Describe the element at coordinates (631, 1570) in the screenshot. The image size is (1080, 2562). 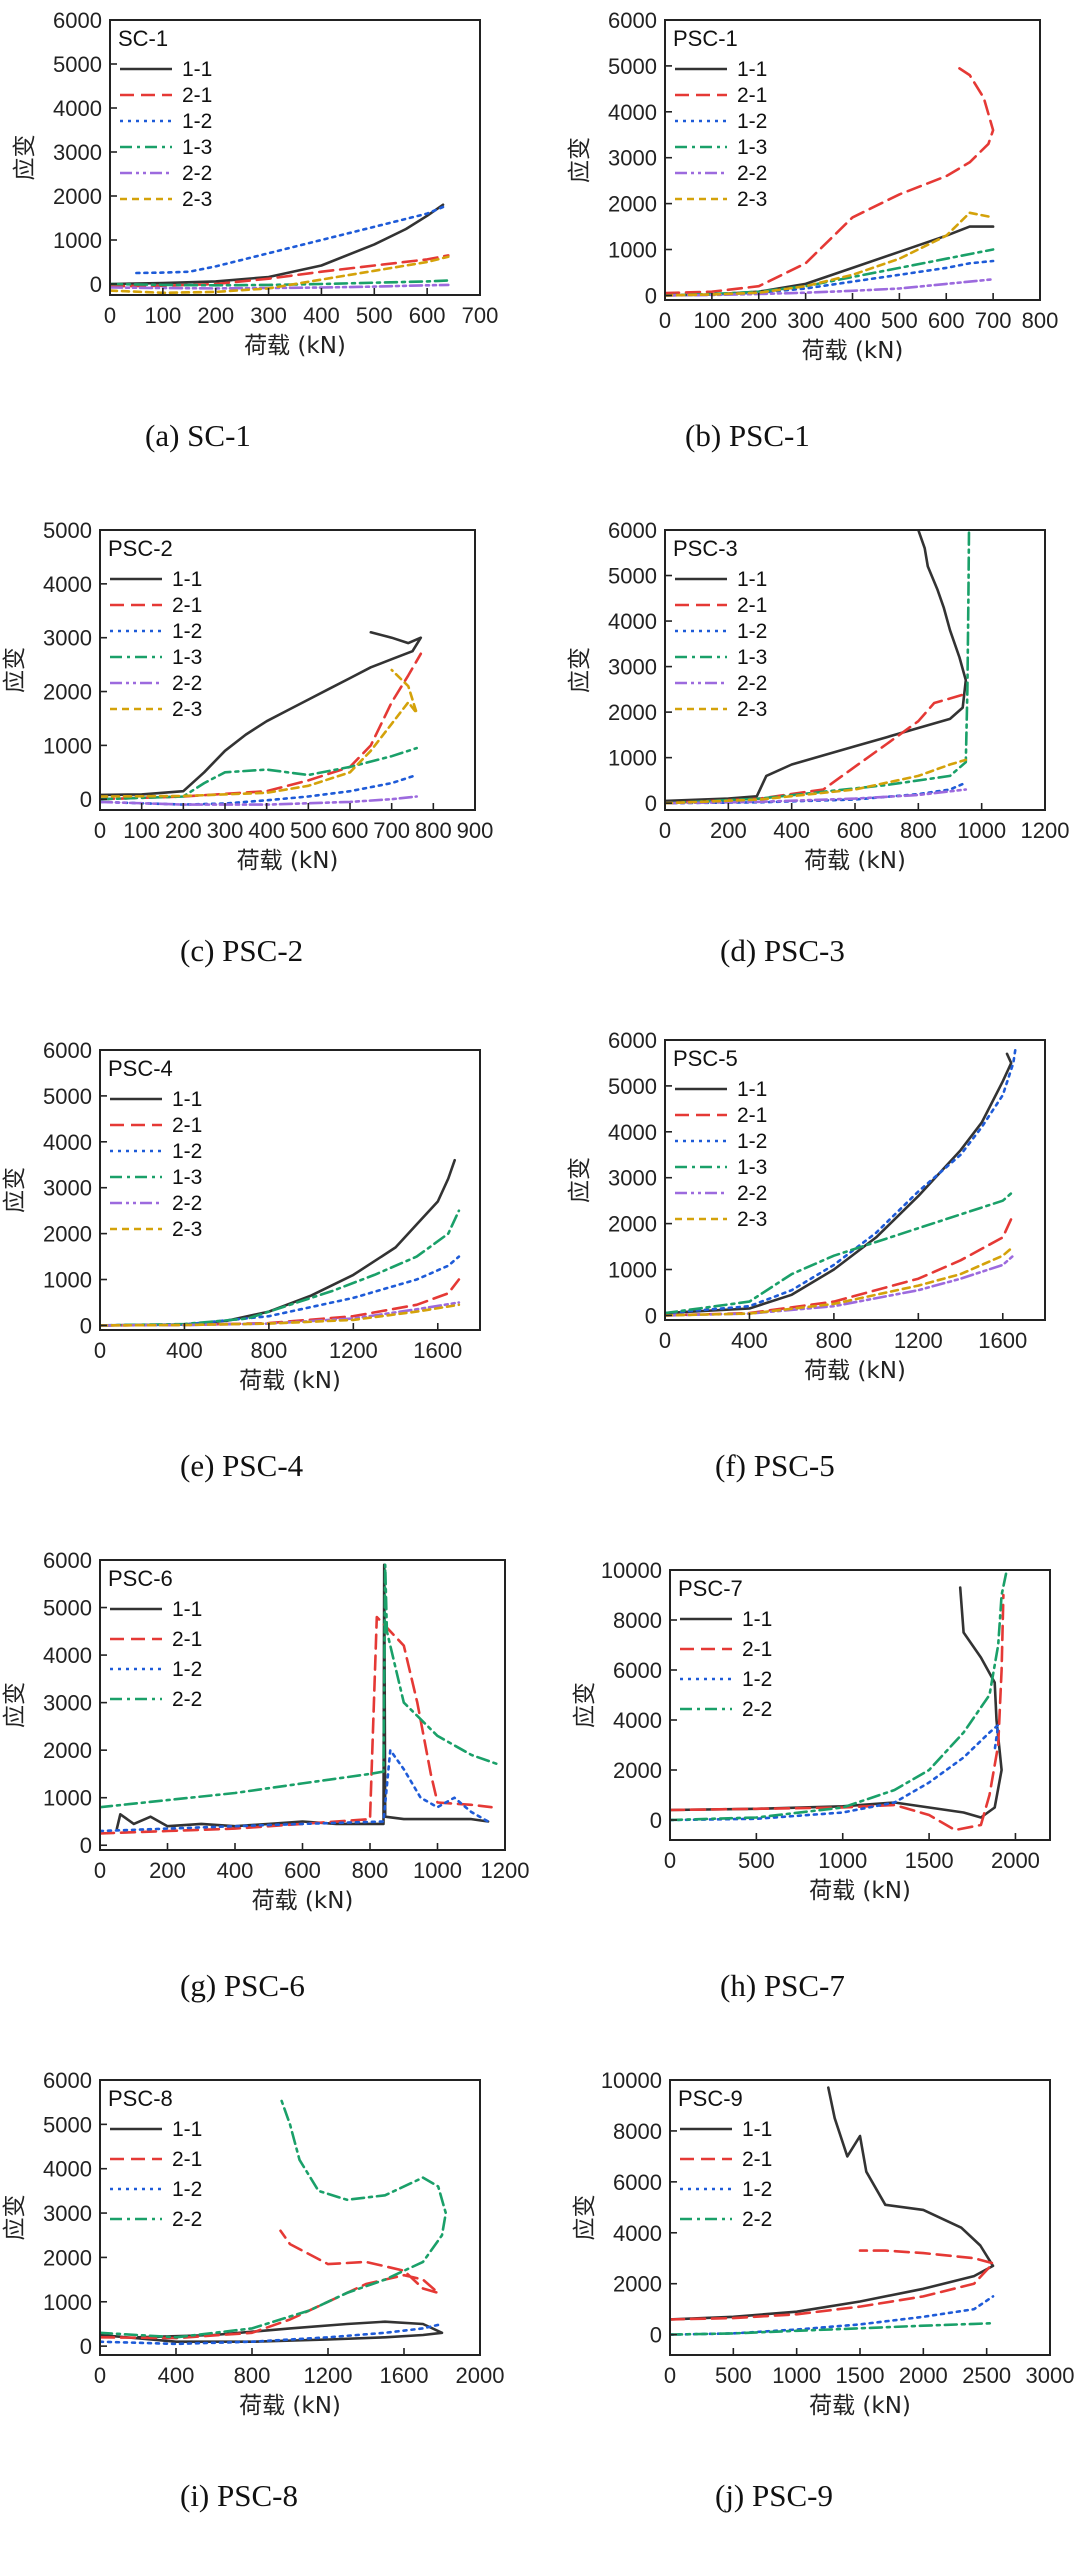
I see `y-tick-label: 10000` at that location.